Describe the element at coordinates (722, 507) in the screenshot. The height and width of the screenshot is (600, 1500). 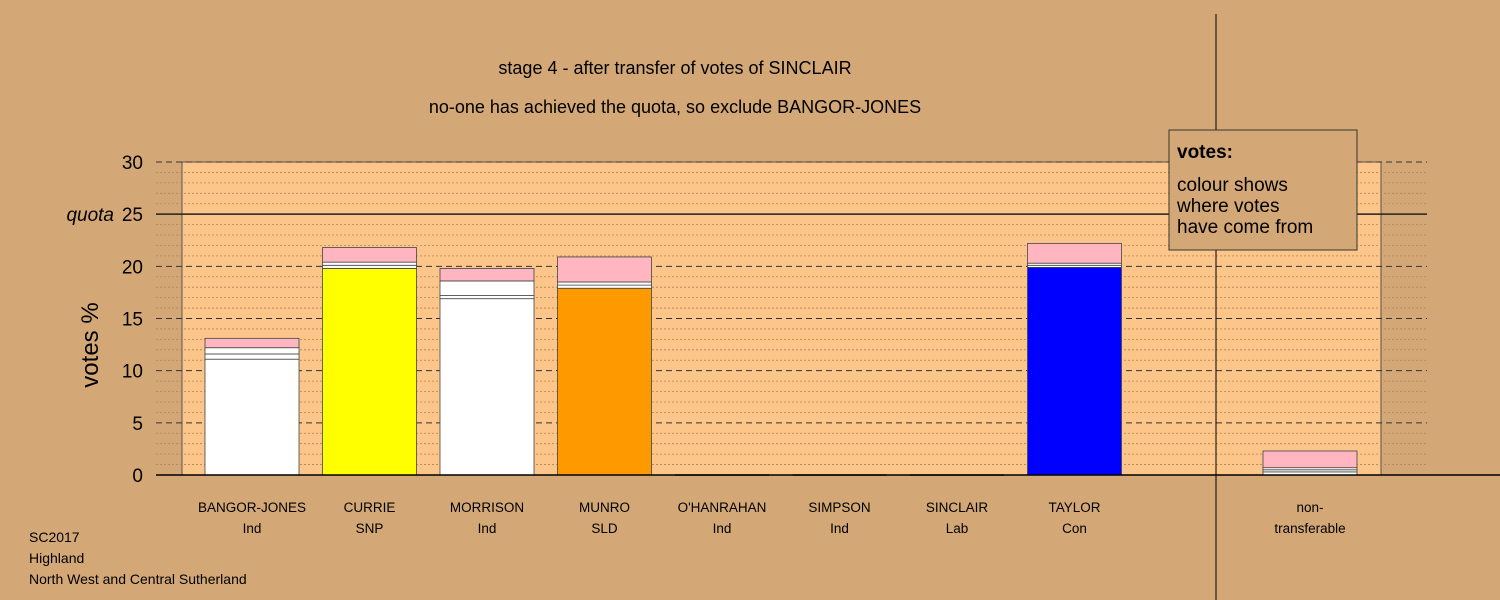
I see `candidate-name-label: O'HANRAHAN` at that location.